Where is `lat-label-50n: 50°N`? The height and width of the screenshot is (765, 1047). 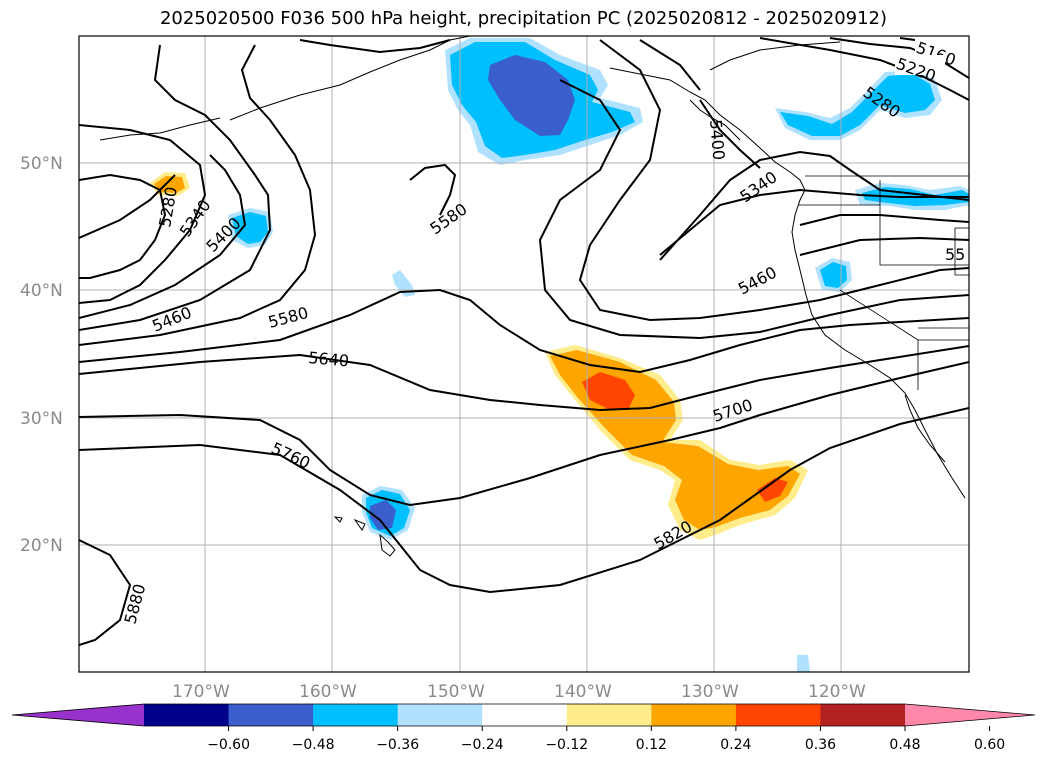
lat-label-50n: 50°N is located at coordinates (41, 164).